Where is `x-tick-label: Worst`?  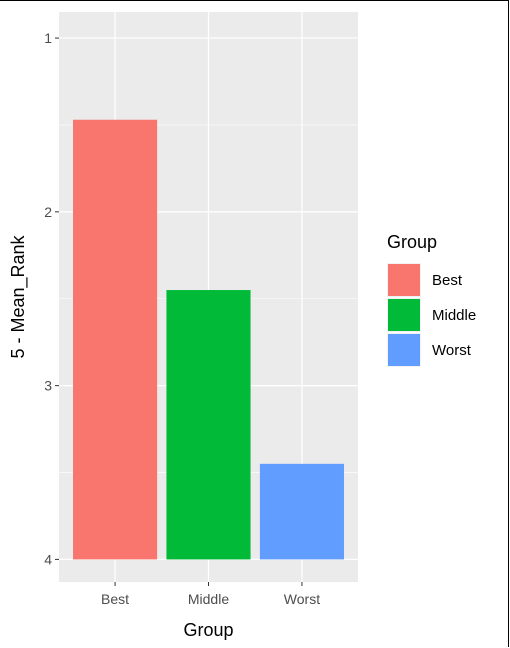 x-tick-label: Worst is located at coordinates (302, 599).